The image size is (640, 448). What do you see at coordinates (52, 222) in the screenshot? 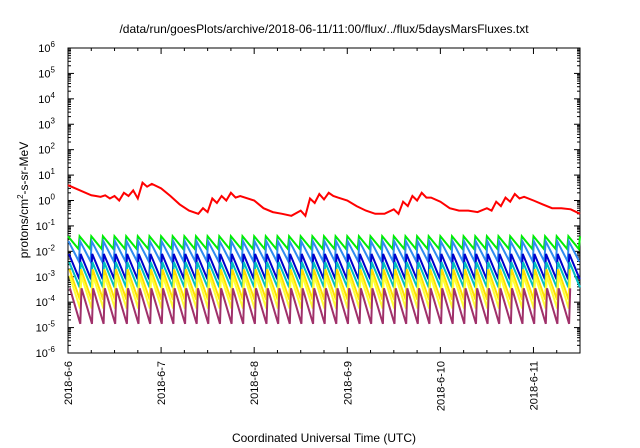
I see `y-tick-exponent: -1` at bounding box center [52, 222].